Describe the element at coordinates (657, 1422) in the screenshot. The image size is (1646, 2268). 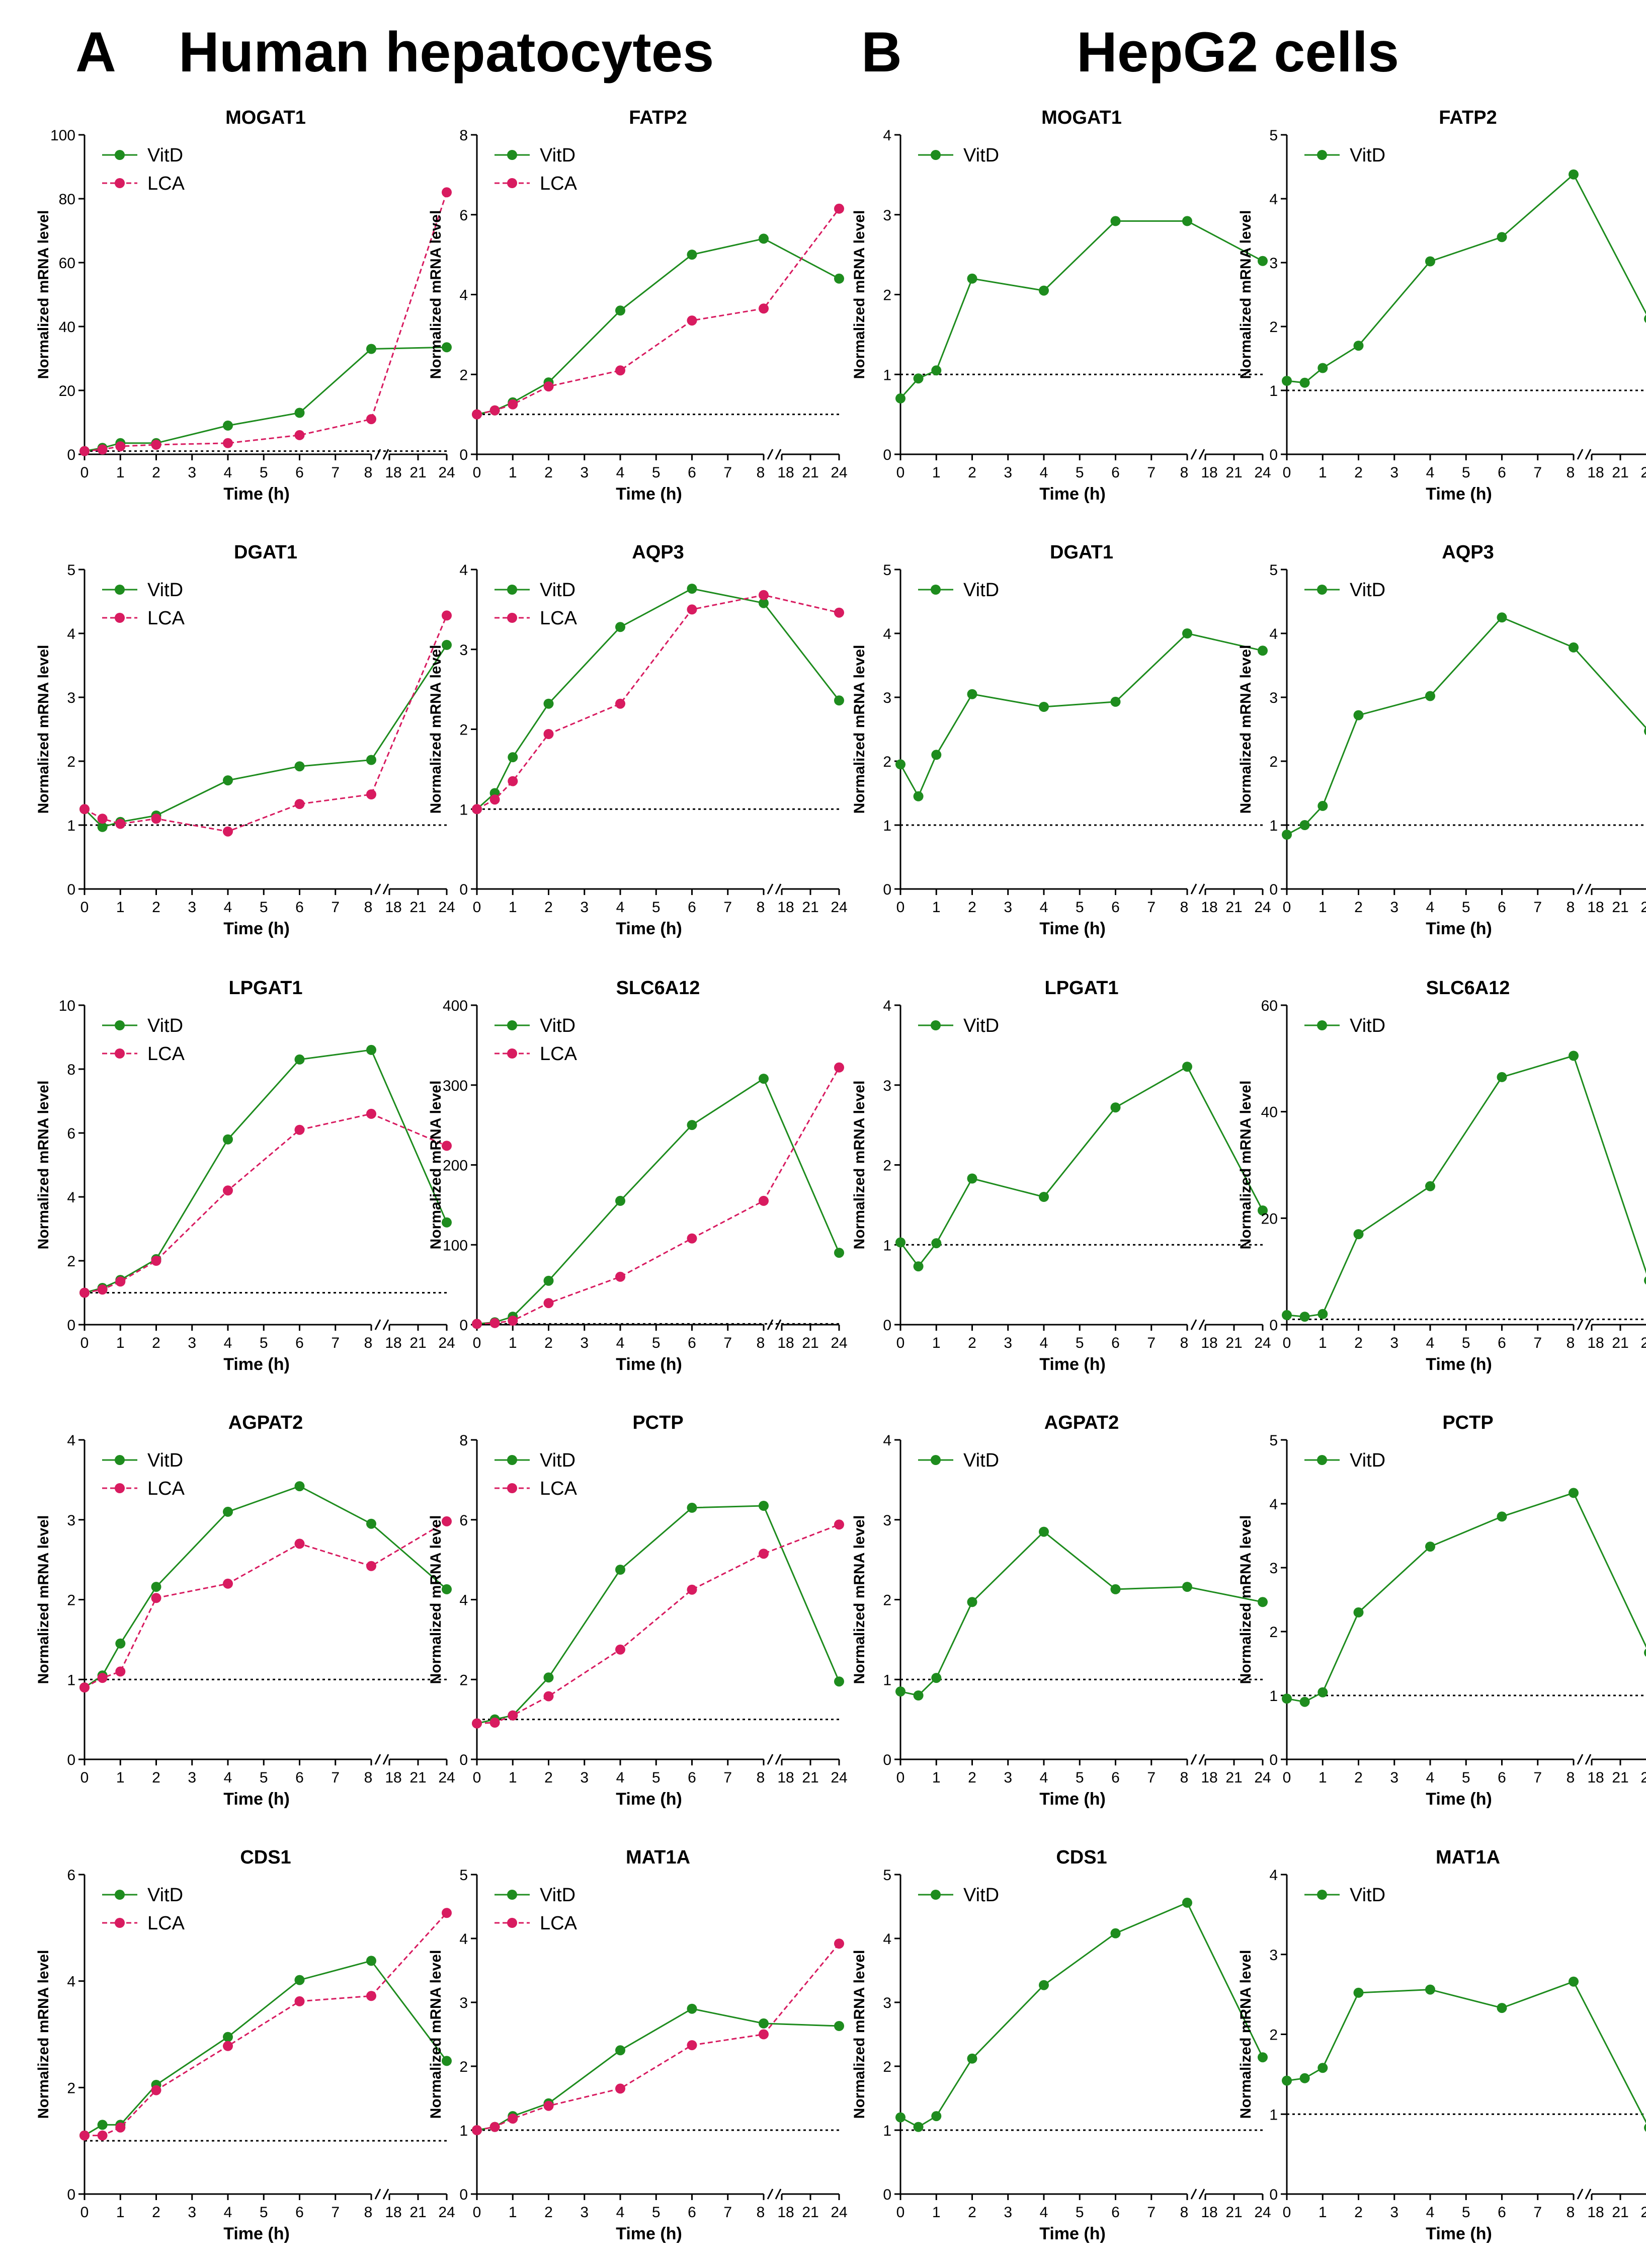
I see `chart-title: PCTP` at that location.